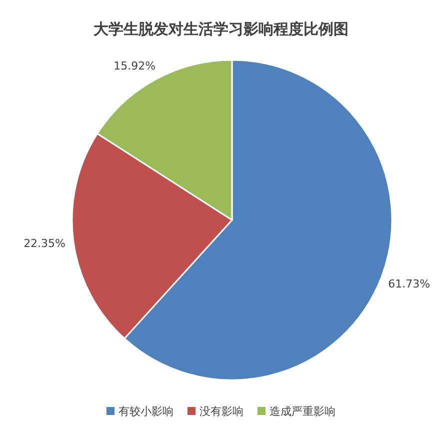 The height and width of the screenshot is (442, 442). I want to click on data-label: 61.73%, so click(409, 283).